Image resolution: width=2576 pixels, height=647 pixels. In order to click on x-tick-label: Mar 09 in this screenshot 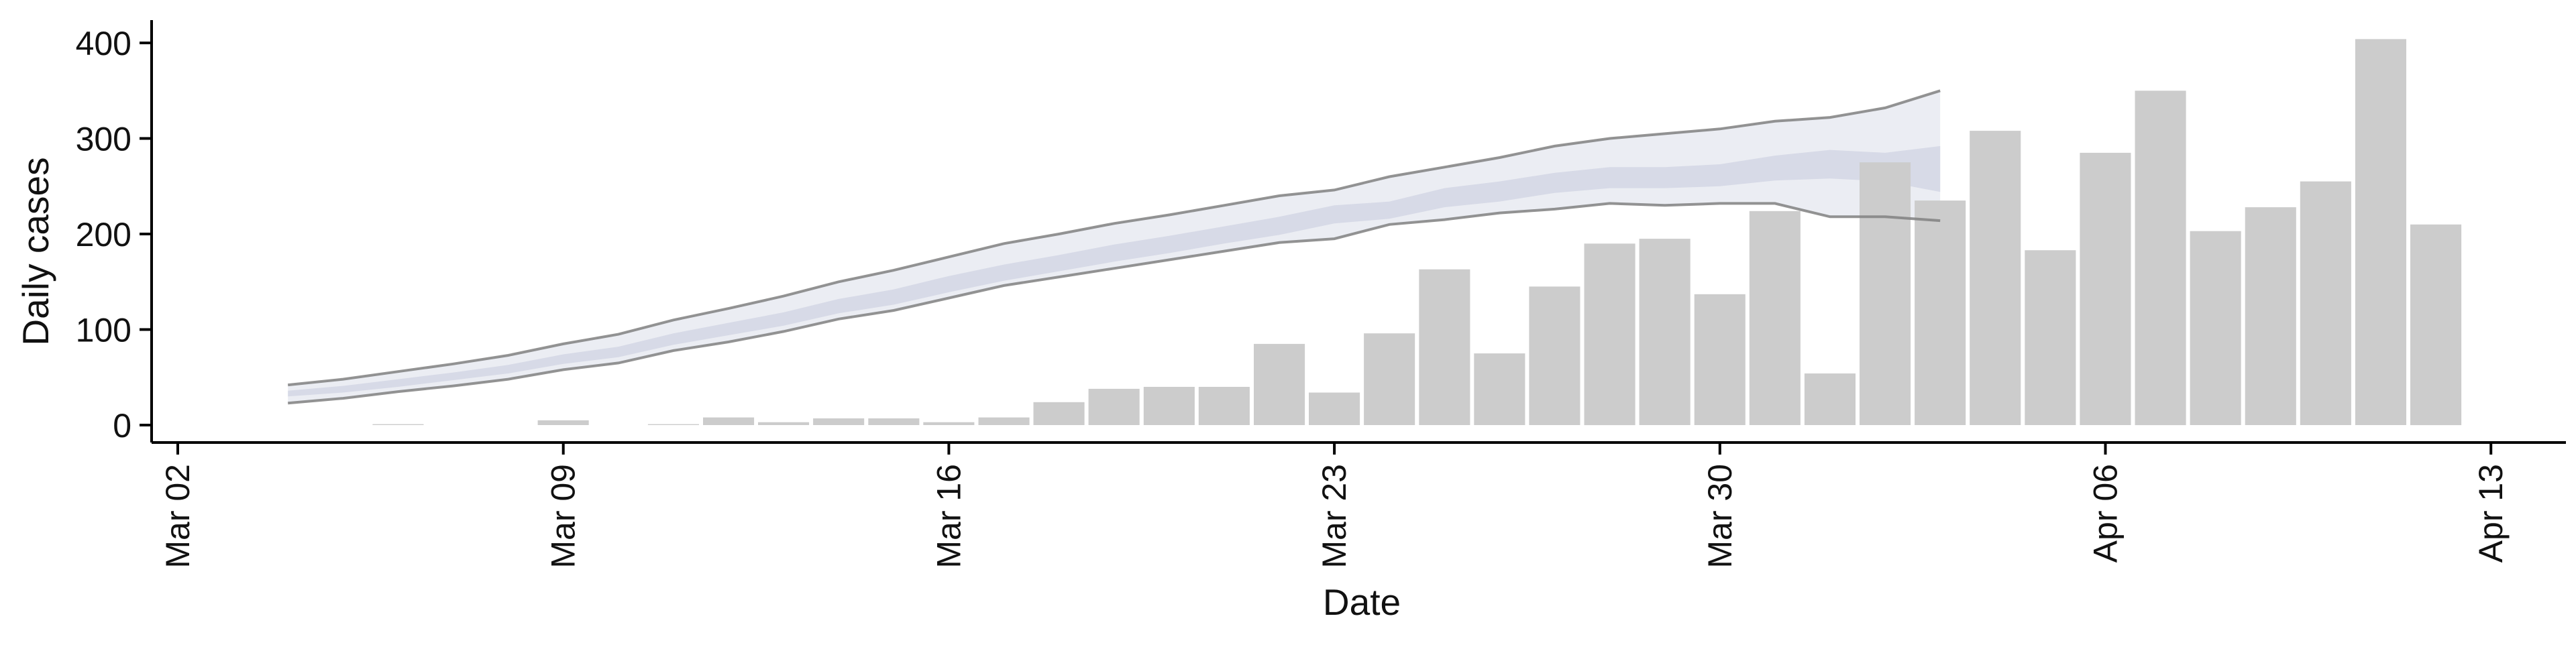, I will do `click(563, 516)`.